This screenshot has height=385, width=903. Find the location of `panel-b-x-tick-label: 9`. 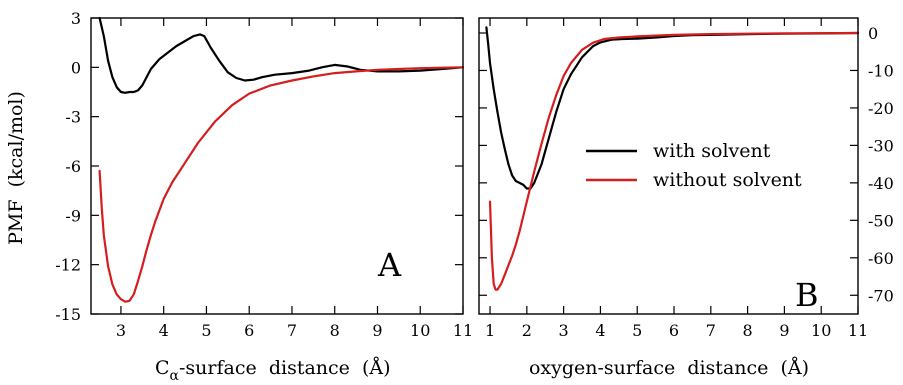

panel-b-x-tick-label: 9 is located at coordinates (784, 330).